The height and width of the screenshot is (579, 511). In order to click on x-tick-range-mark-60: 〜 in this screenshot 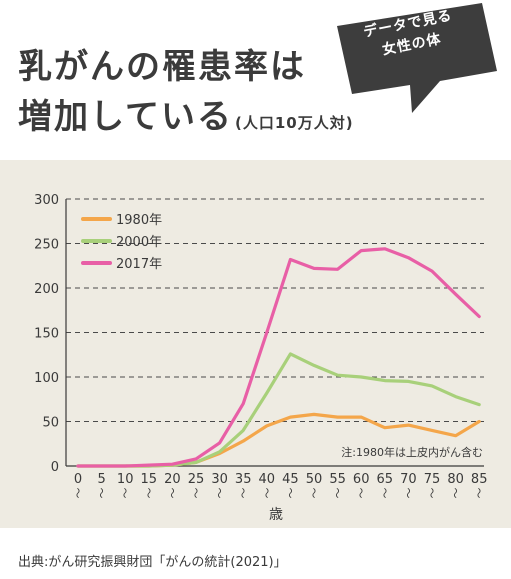, I will do `click(360, 493)`.